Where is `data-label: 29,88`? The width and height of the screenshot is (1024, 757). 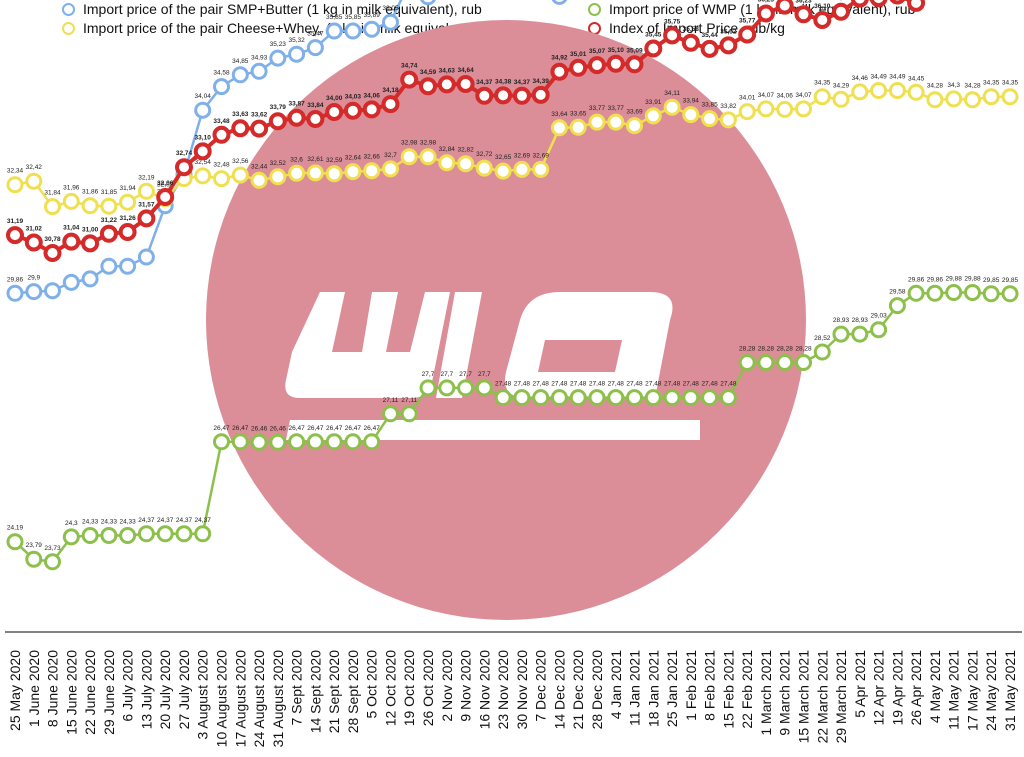
data-label: 29,88 is located at coordinates (954, 279).